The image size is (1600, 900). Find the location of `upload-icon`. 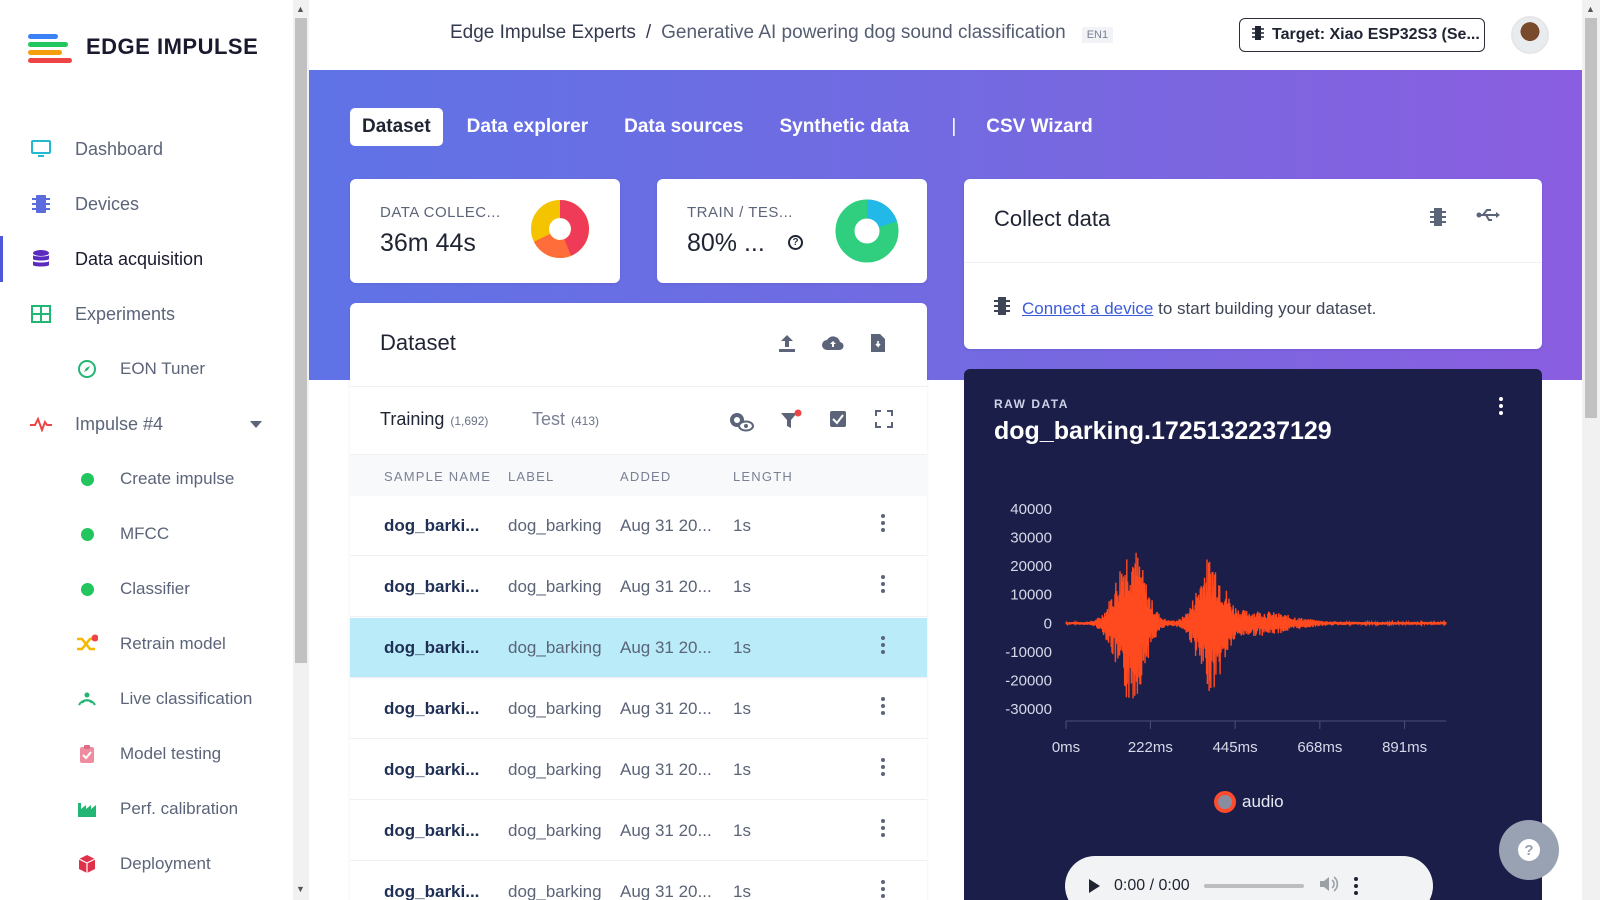

upload-icon is located at coordinates (787, 345).